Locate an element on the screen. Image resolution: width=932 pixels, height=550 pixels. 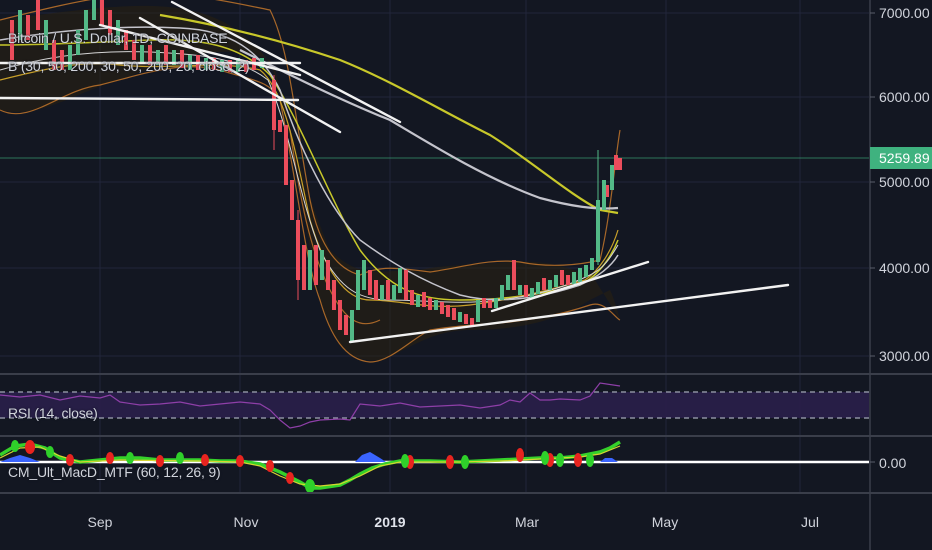
price-label: 4000.00 is located at coordinates (904, 268).